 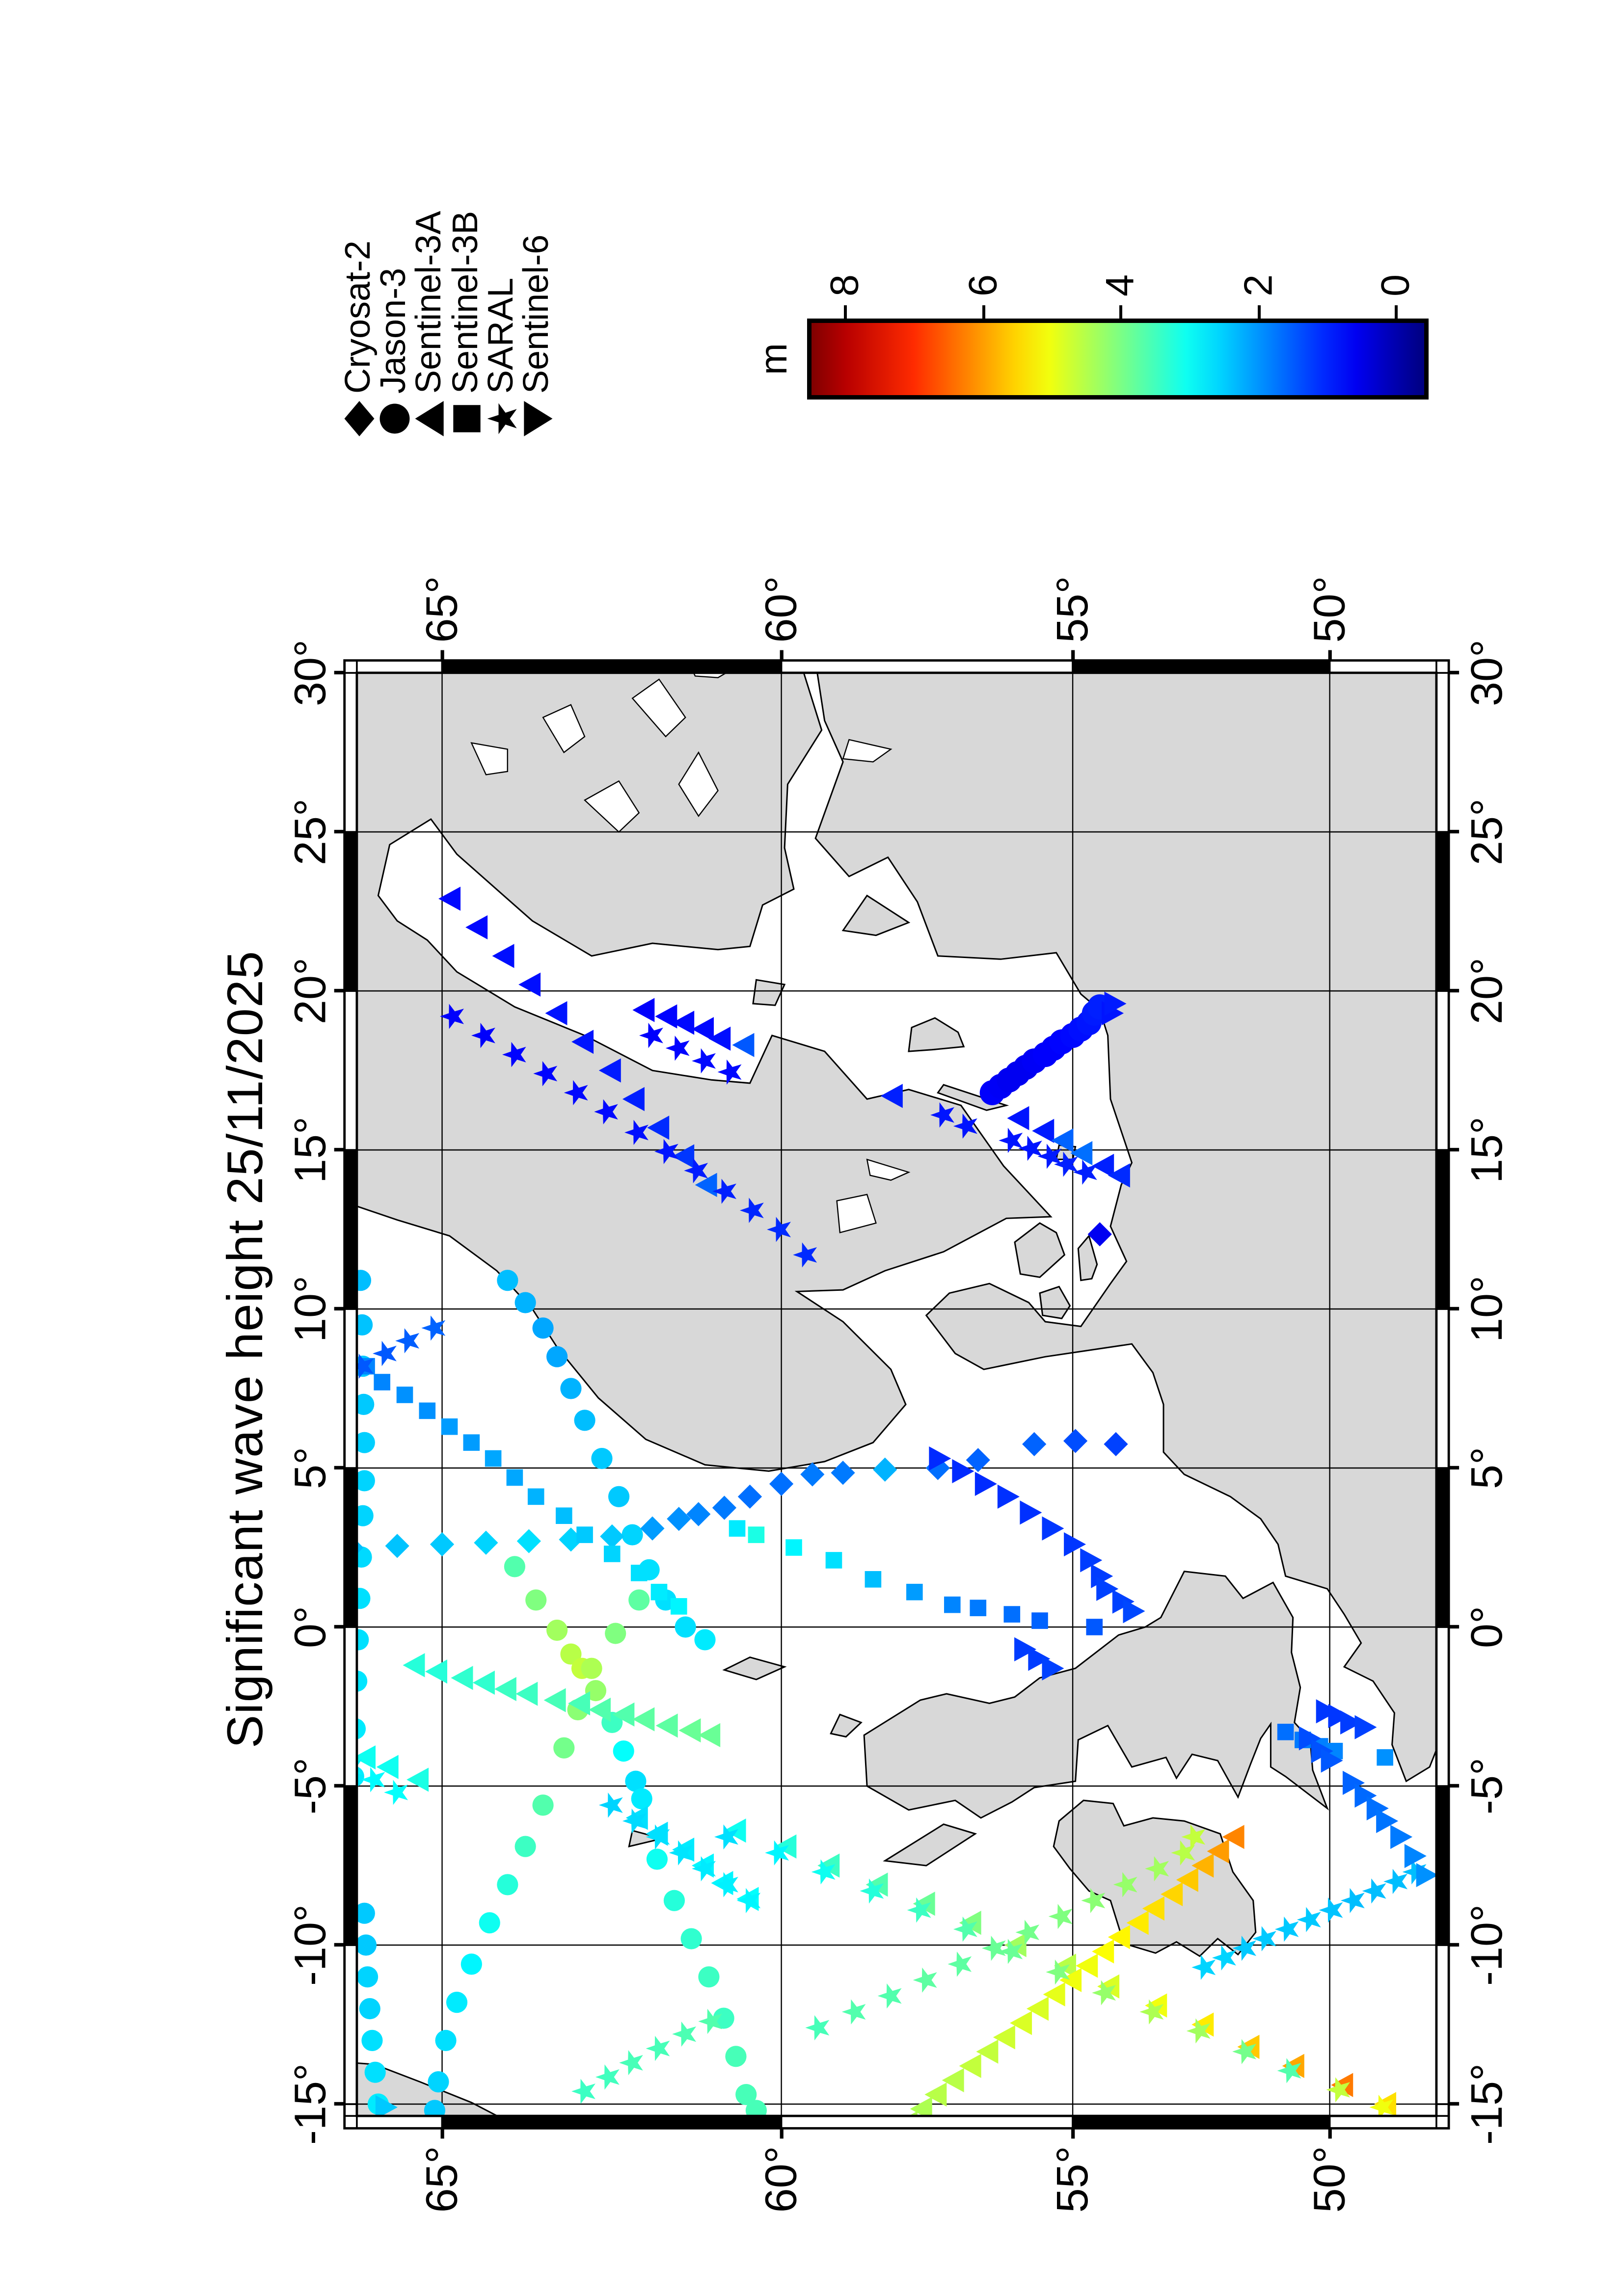 I want to click on frame-segment-bottom, so click(x=1442, y=1229).